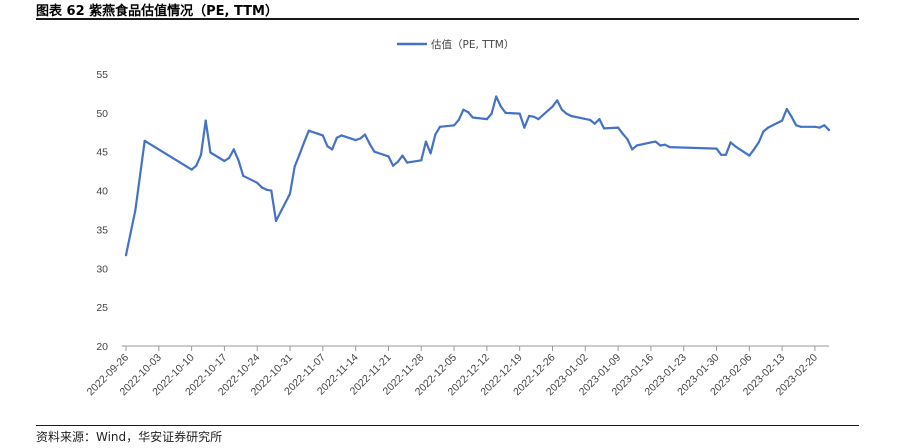 This screenshot has height=448, width=897. Describe the element at coordinates (447, 425) in the screenshot. I see `source-divider` at that location.